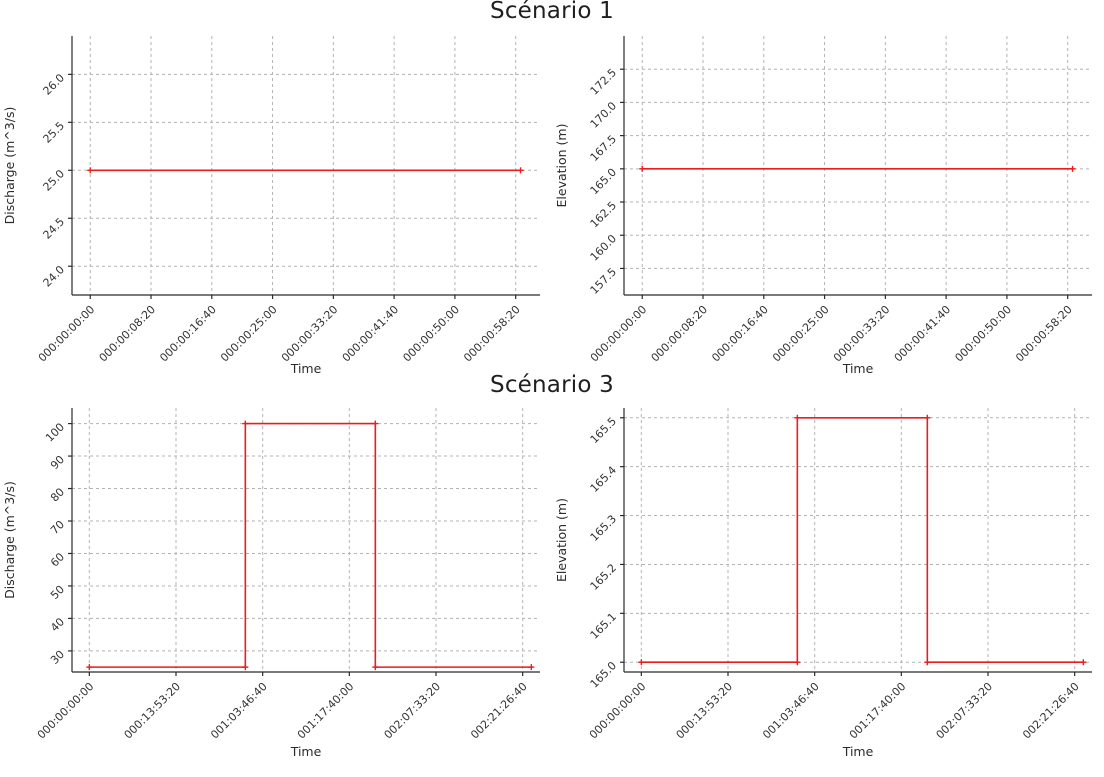 The height and width of the screenshot is (777, 1104). What do you see at coordinates (57, 559) in the screenshot?
I see `y-tick-label: 60` at bounding box center [57, 559].